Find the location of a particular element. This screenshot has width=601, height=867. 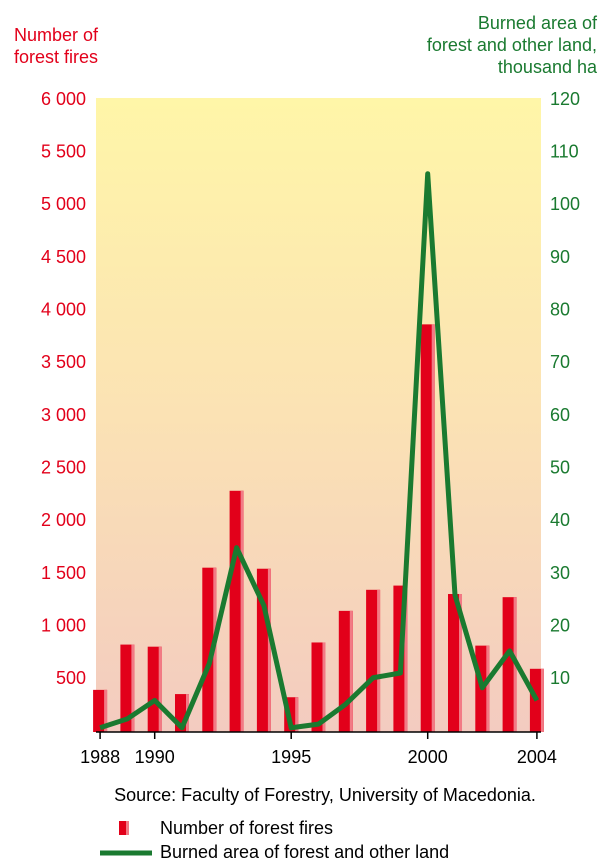

y-tick-label: 5 000 is located at coordinates (63, 204).